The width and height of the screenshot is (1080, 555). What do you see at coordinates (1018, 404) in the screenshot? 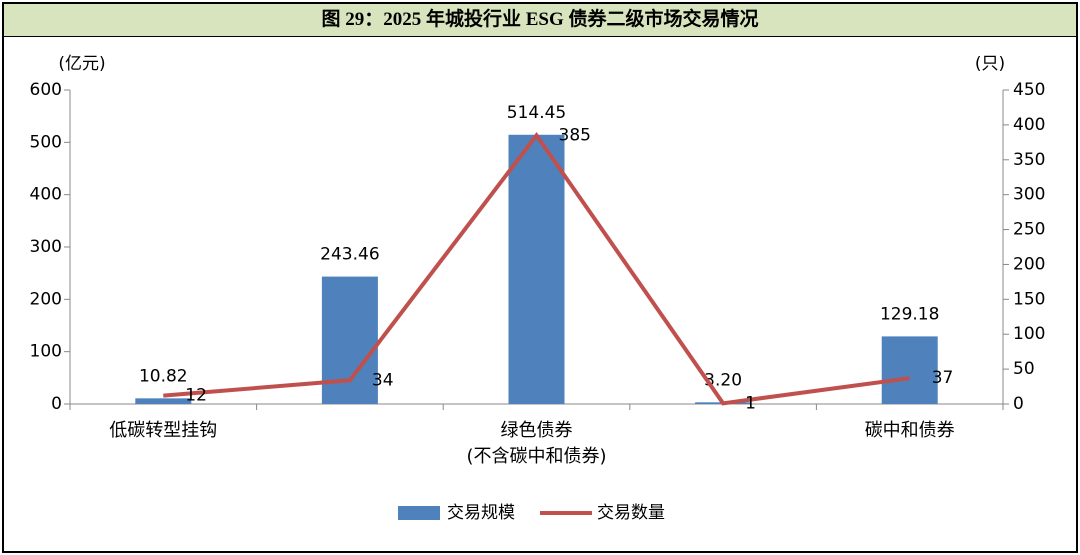
I see `y2-tick-label: 0` at bounding box center [1018, 404].